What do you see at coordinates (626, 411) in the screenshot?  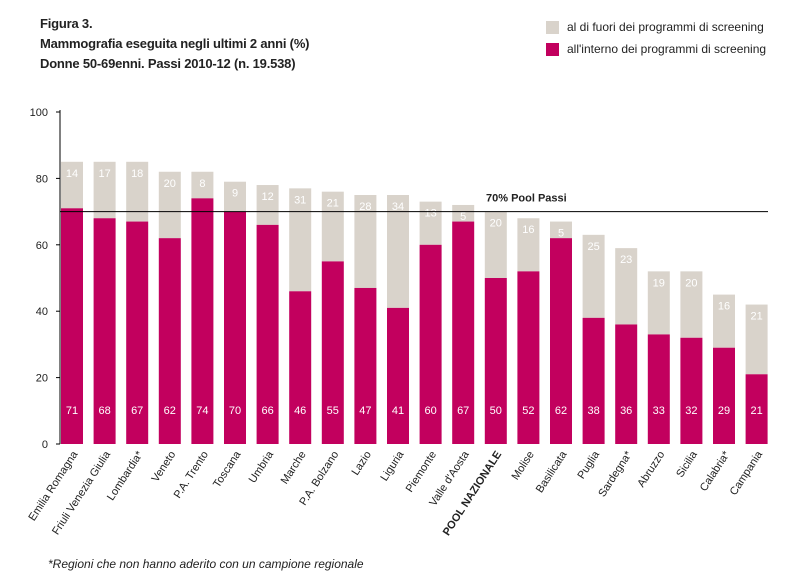 I see `data-label-inside: 36` at bounding box center [626, 411].